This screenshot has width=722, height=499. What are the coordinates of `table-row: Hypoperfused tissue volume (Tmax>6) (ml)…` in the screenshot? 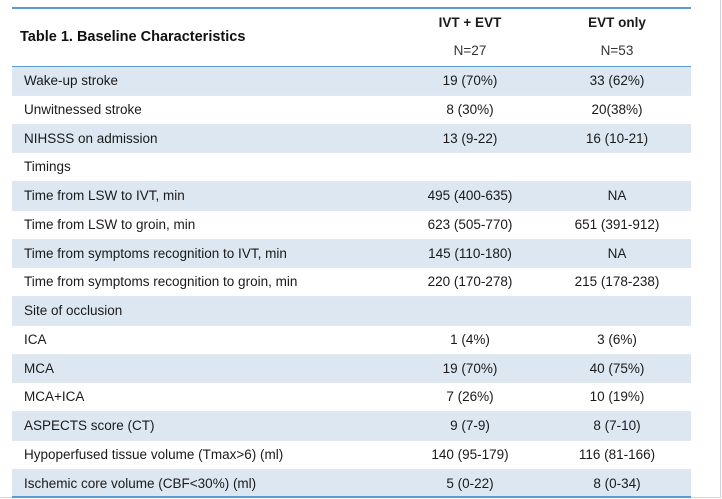 It's located at (351, 455).